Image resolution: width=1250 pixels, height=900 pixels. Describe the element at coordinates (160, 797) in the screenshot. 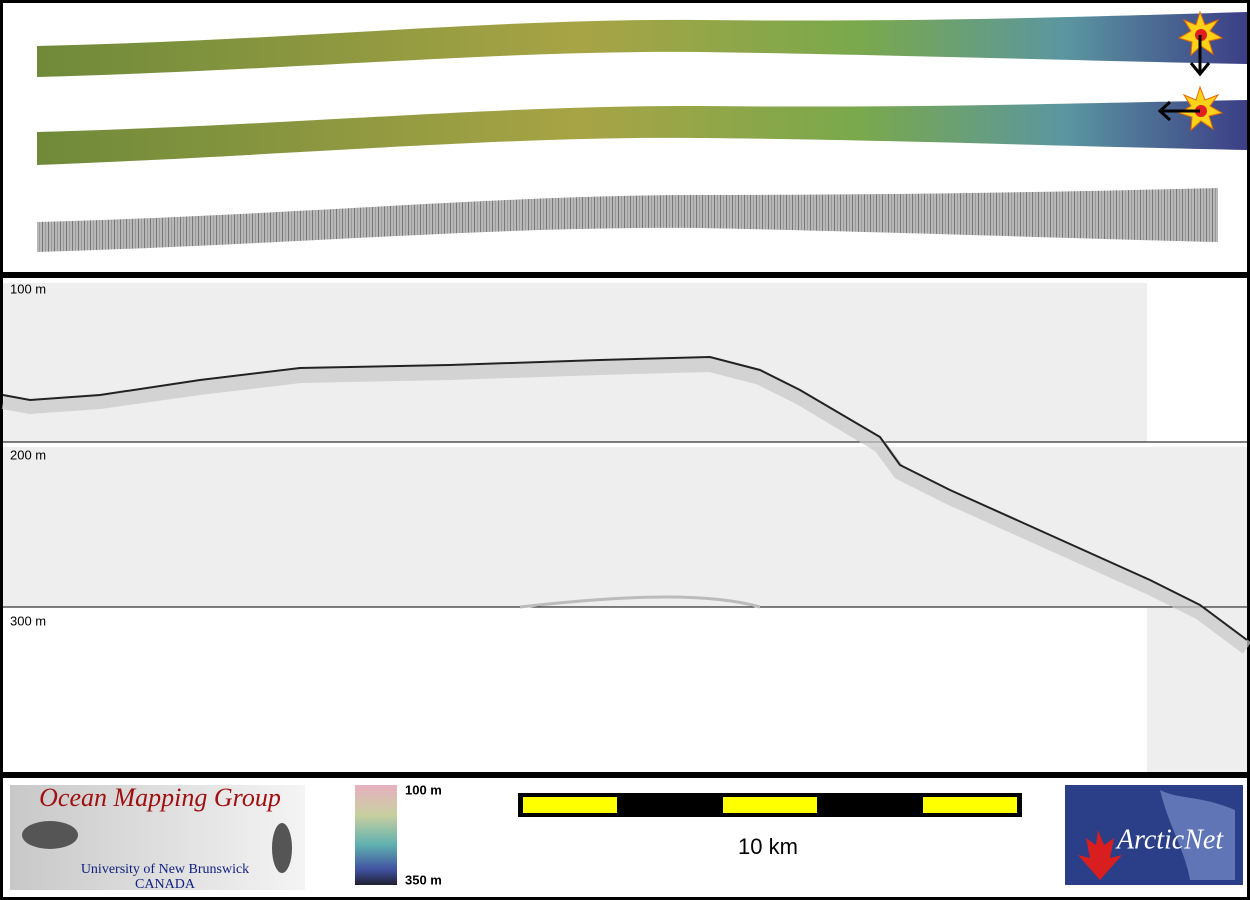

I see `logo-title: Ocean Mapping Group` at that location.